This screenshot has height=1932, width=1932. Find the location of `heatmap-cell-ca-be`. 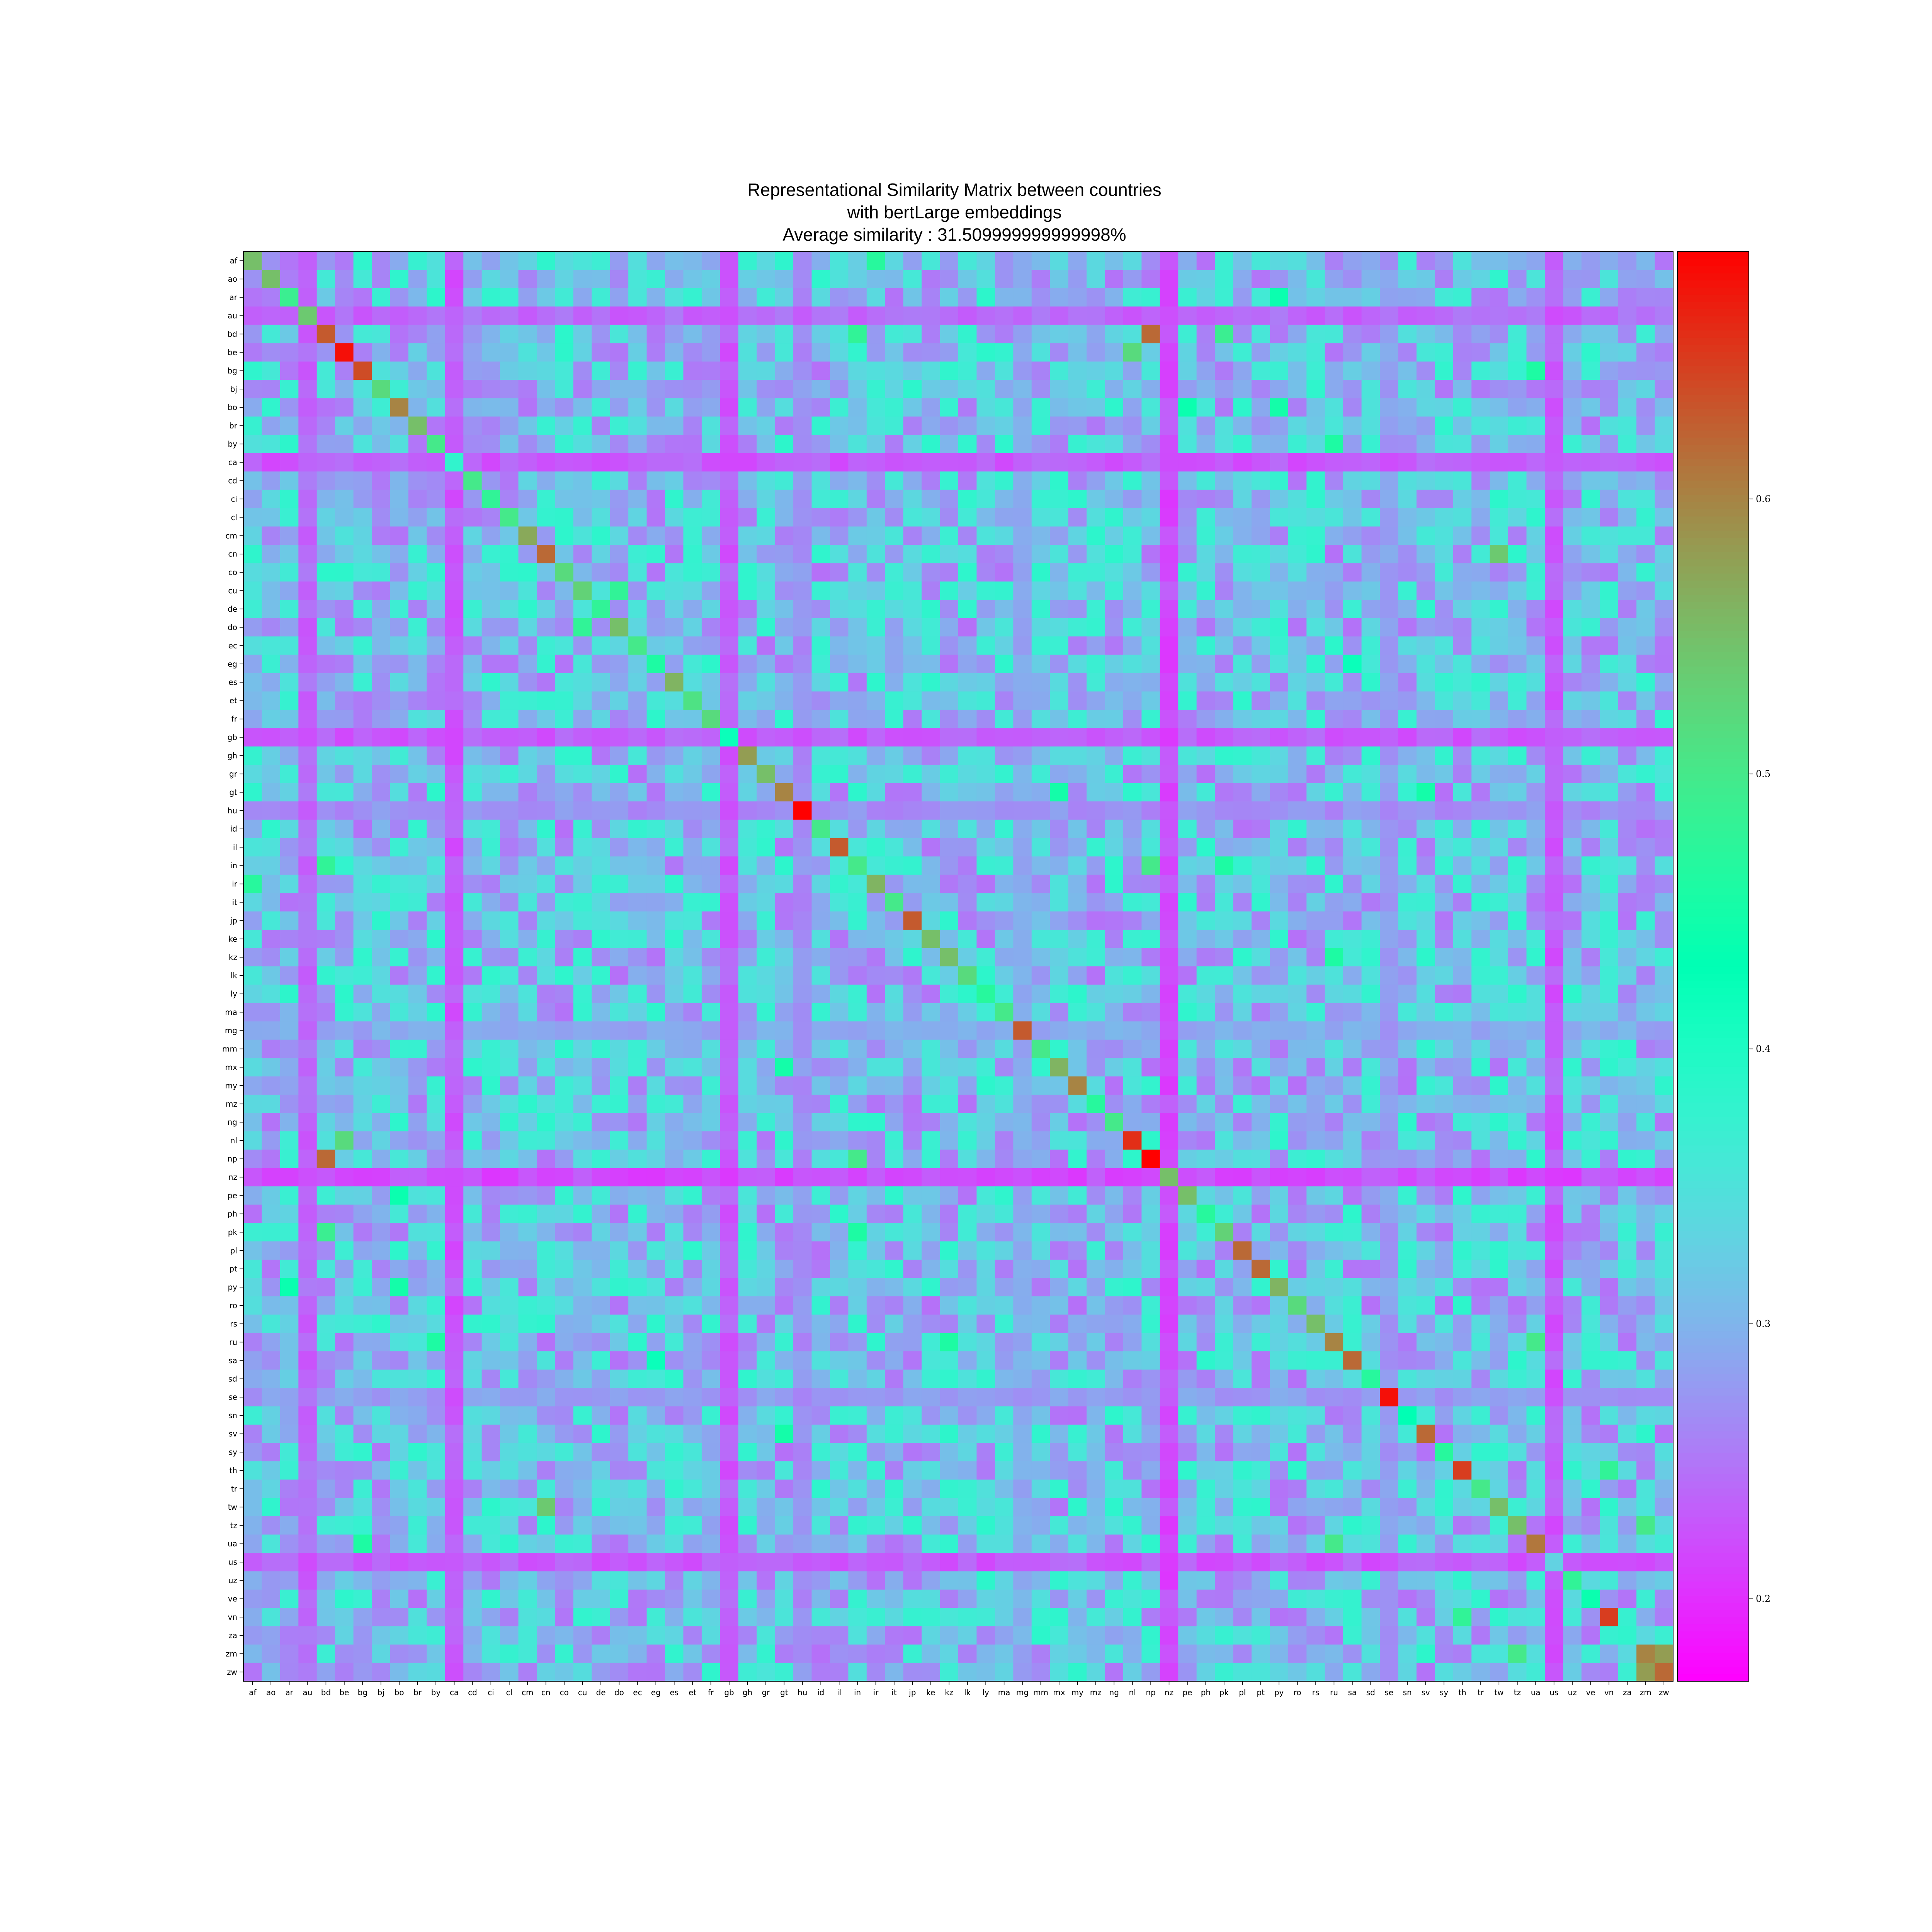

heatmap-cell-ca-be is located at coordinates (344, 463).